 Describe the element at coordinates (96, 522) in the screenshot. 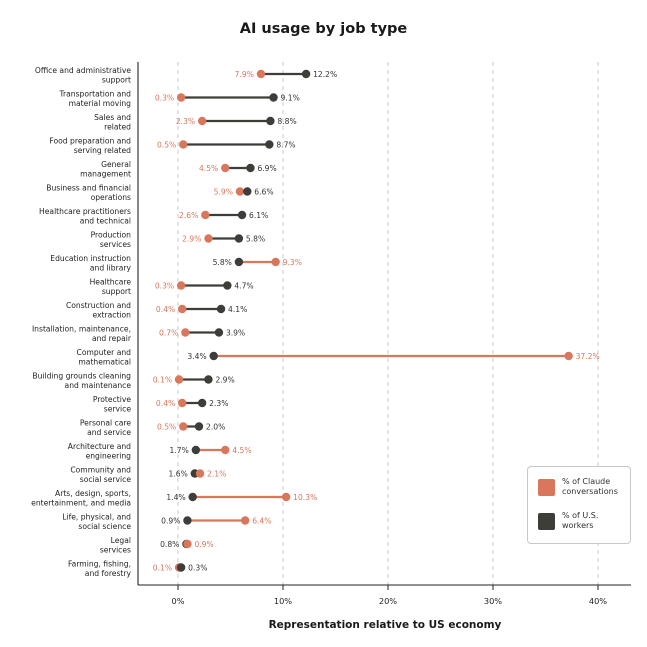

I see `category-label: Life, physical, and social science` at that location.